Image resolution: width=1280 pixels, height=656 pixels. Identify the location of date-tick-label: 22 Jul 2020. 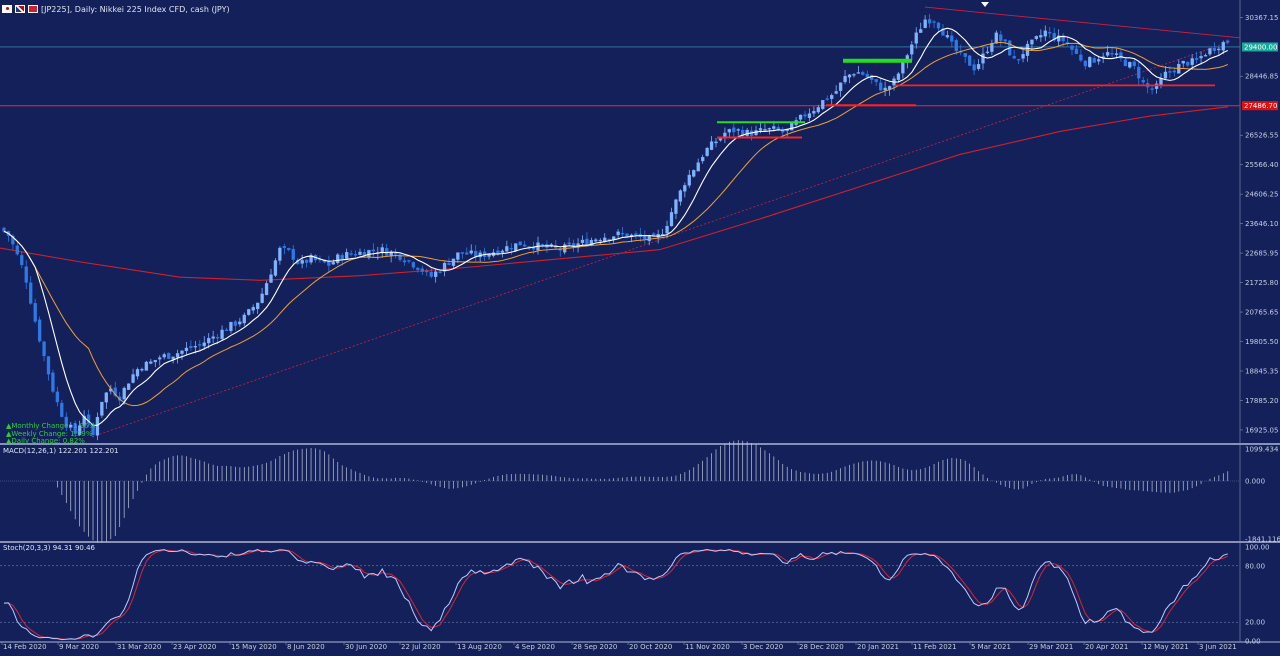
(421, 647).